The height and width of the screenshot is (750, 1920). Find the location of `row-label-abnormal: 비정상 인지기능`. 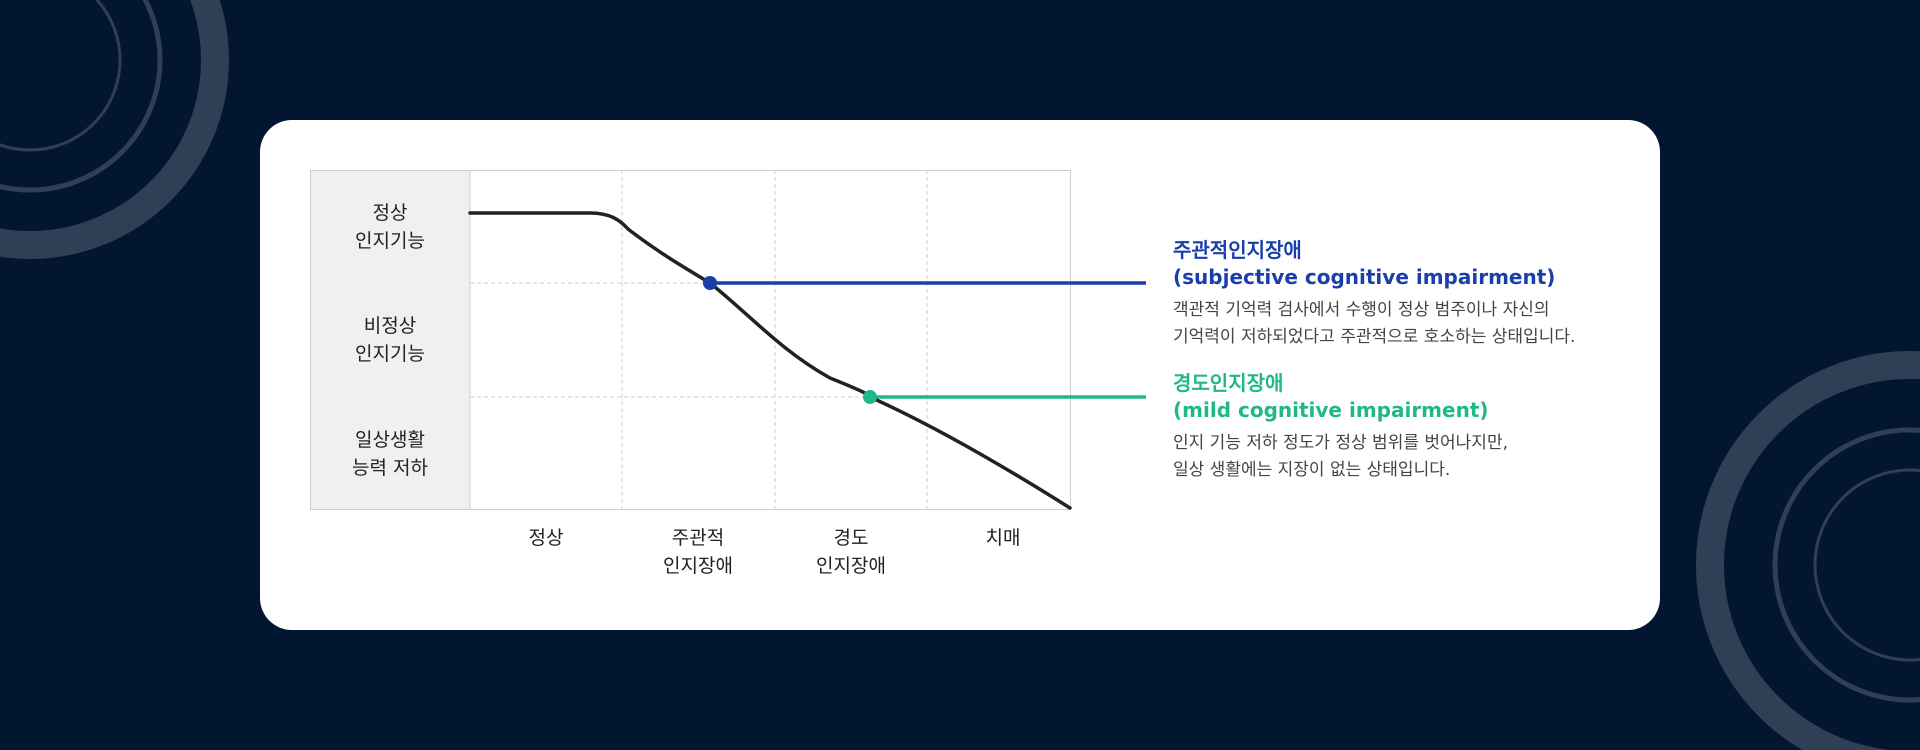

row-label-abnormal: 비정상 인지기능 is located at coordinates (390, 340).